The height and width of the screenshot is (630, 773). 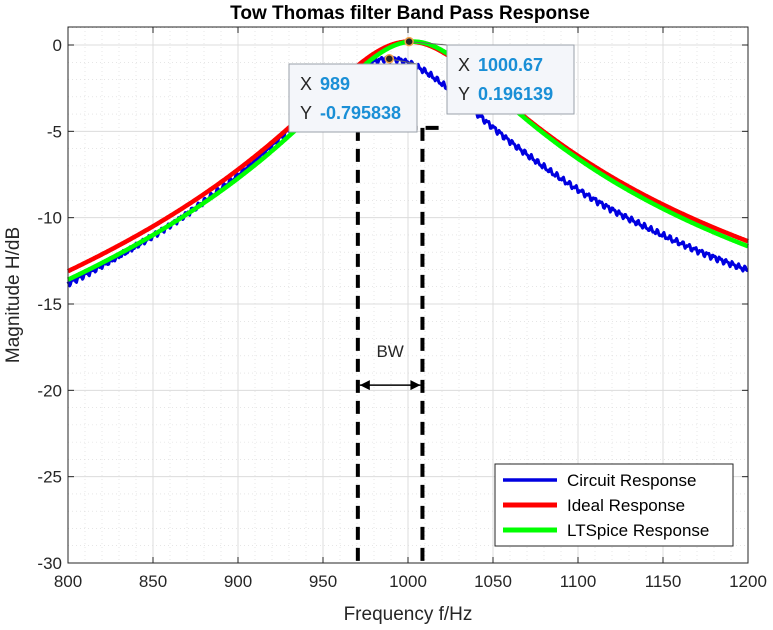 I want to click on datatip: X 1000.67 Y 0.196139, so click(x=489, y=75).